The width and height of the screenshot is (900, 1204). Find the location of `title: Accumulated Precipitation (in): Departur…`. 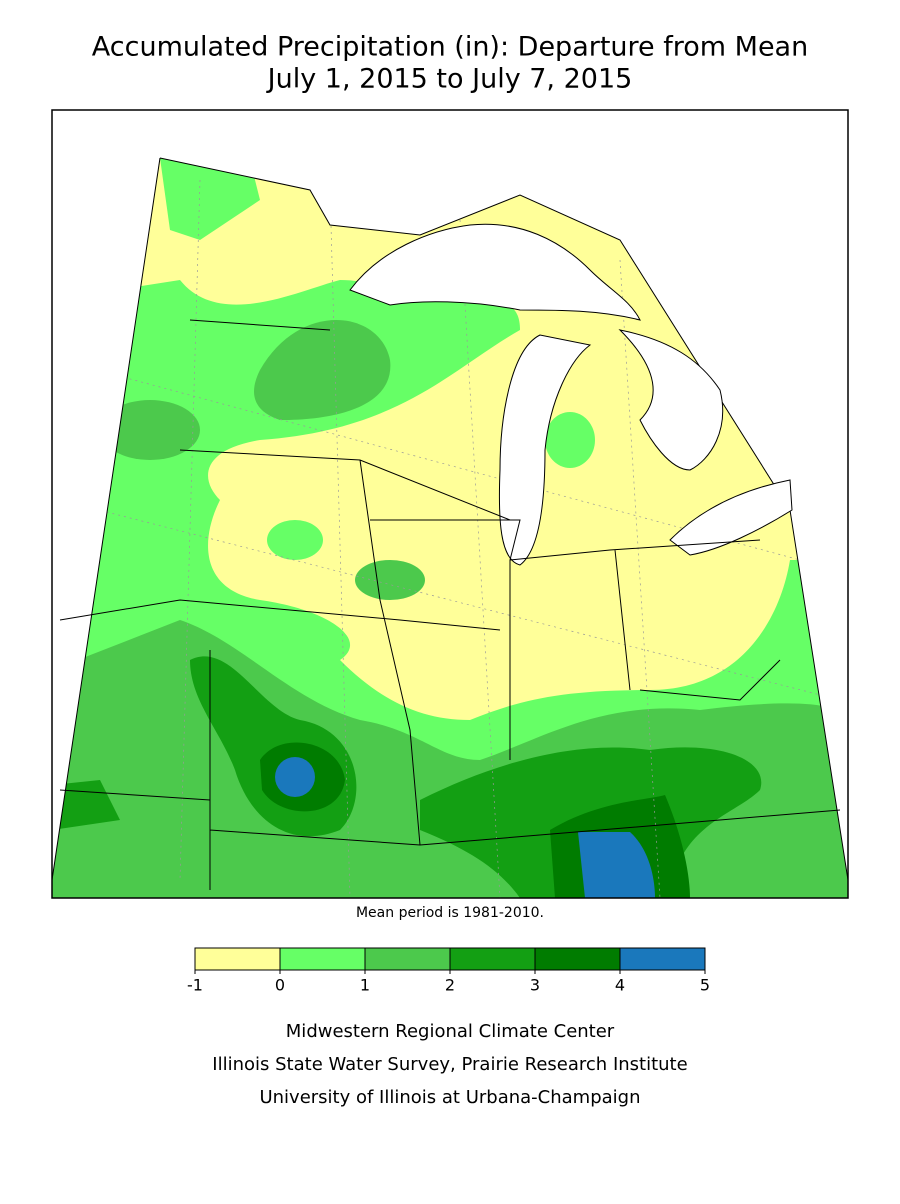

title: Accumulated Precipitation (in): Departur… is located at coordinates (450, 47).